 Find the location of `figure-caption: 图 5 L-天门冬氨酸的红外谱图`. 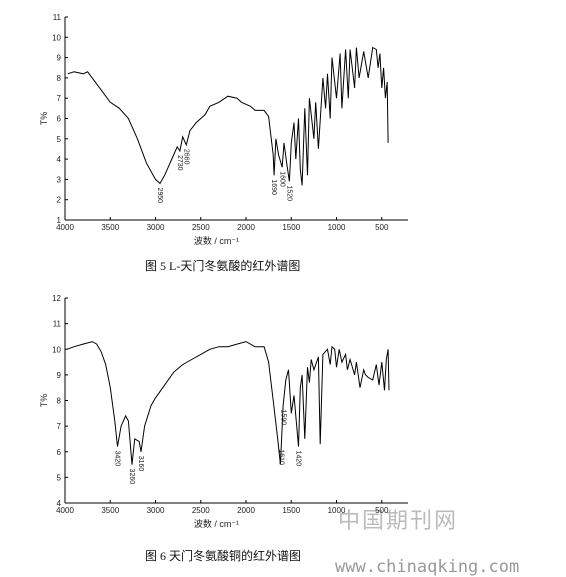

figure-caption: 图 5 L-天门冬氨酸的红外谱图 is located at coordinates (222, 265).